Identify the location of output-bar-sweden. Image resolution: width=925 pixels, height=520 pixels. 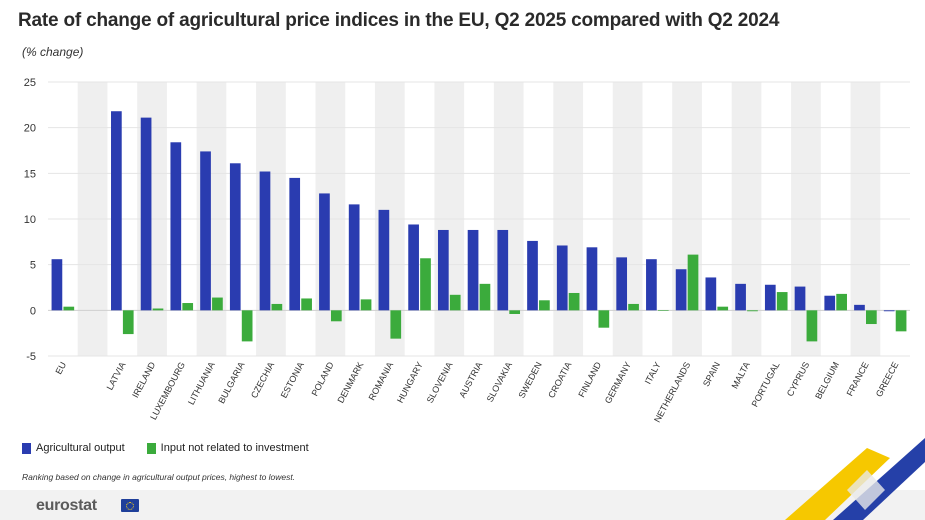
(532, 275).